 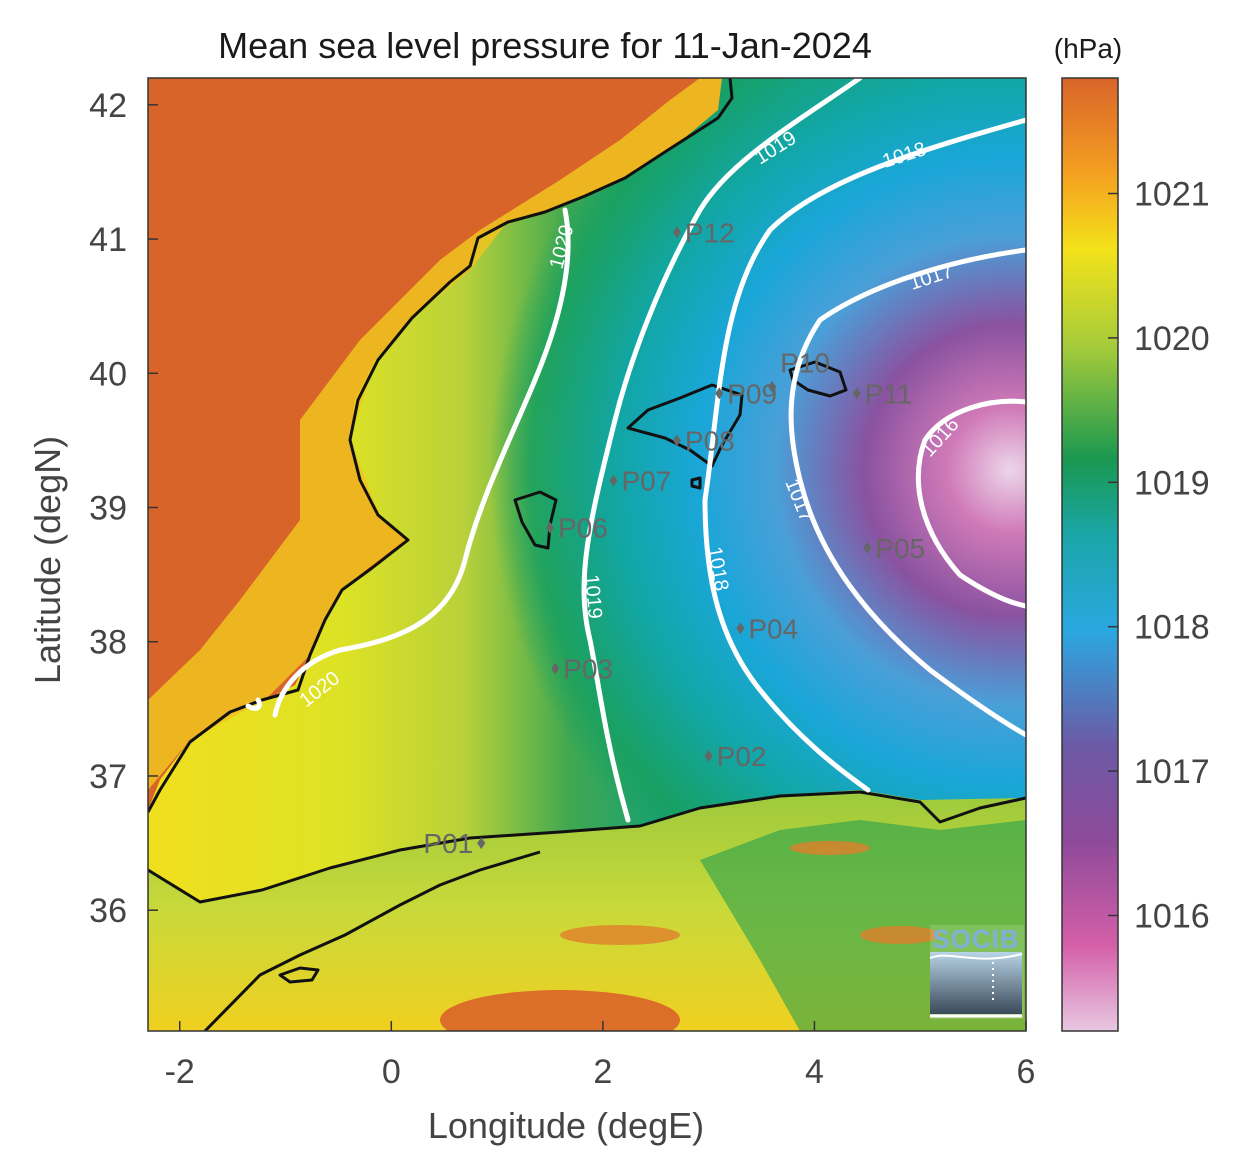 I want to click on station-label: P02, so click(x=742, y=756).